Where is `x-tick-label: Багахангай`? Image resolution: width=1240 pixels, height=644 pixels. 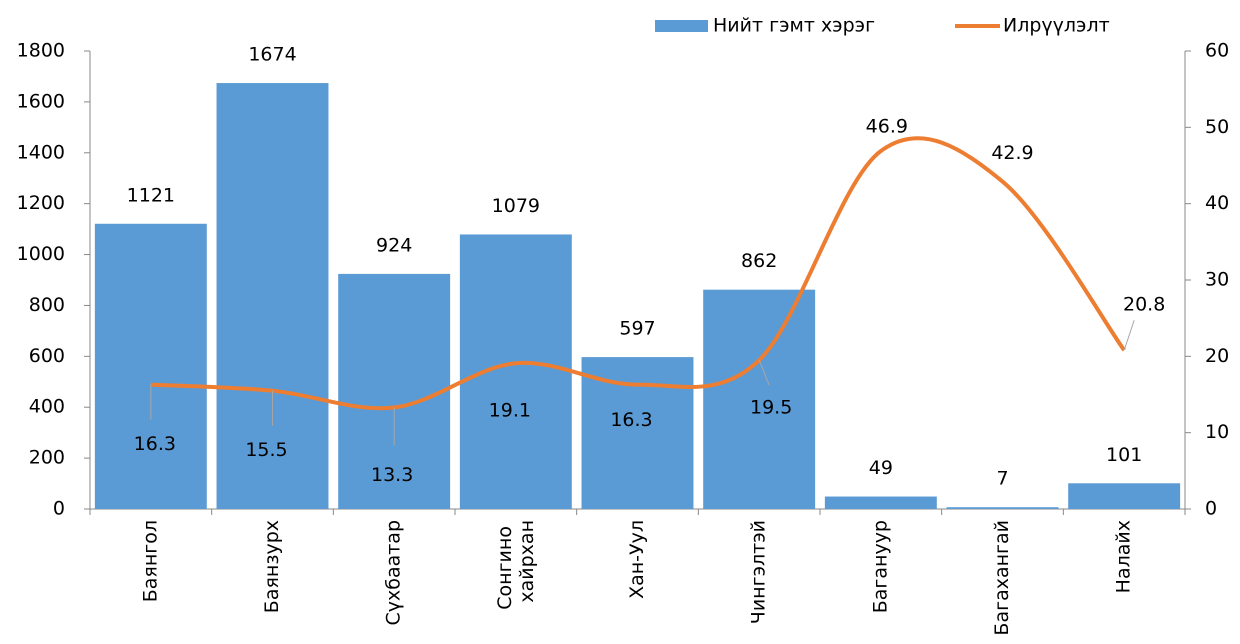 x-tick-label: Багахангай is located at coordinates (1002, 578).